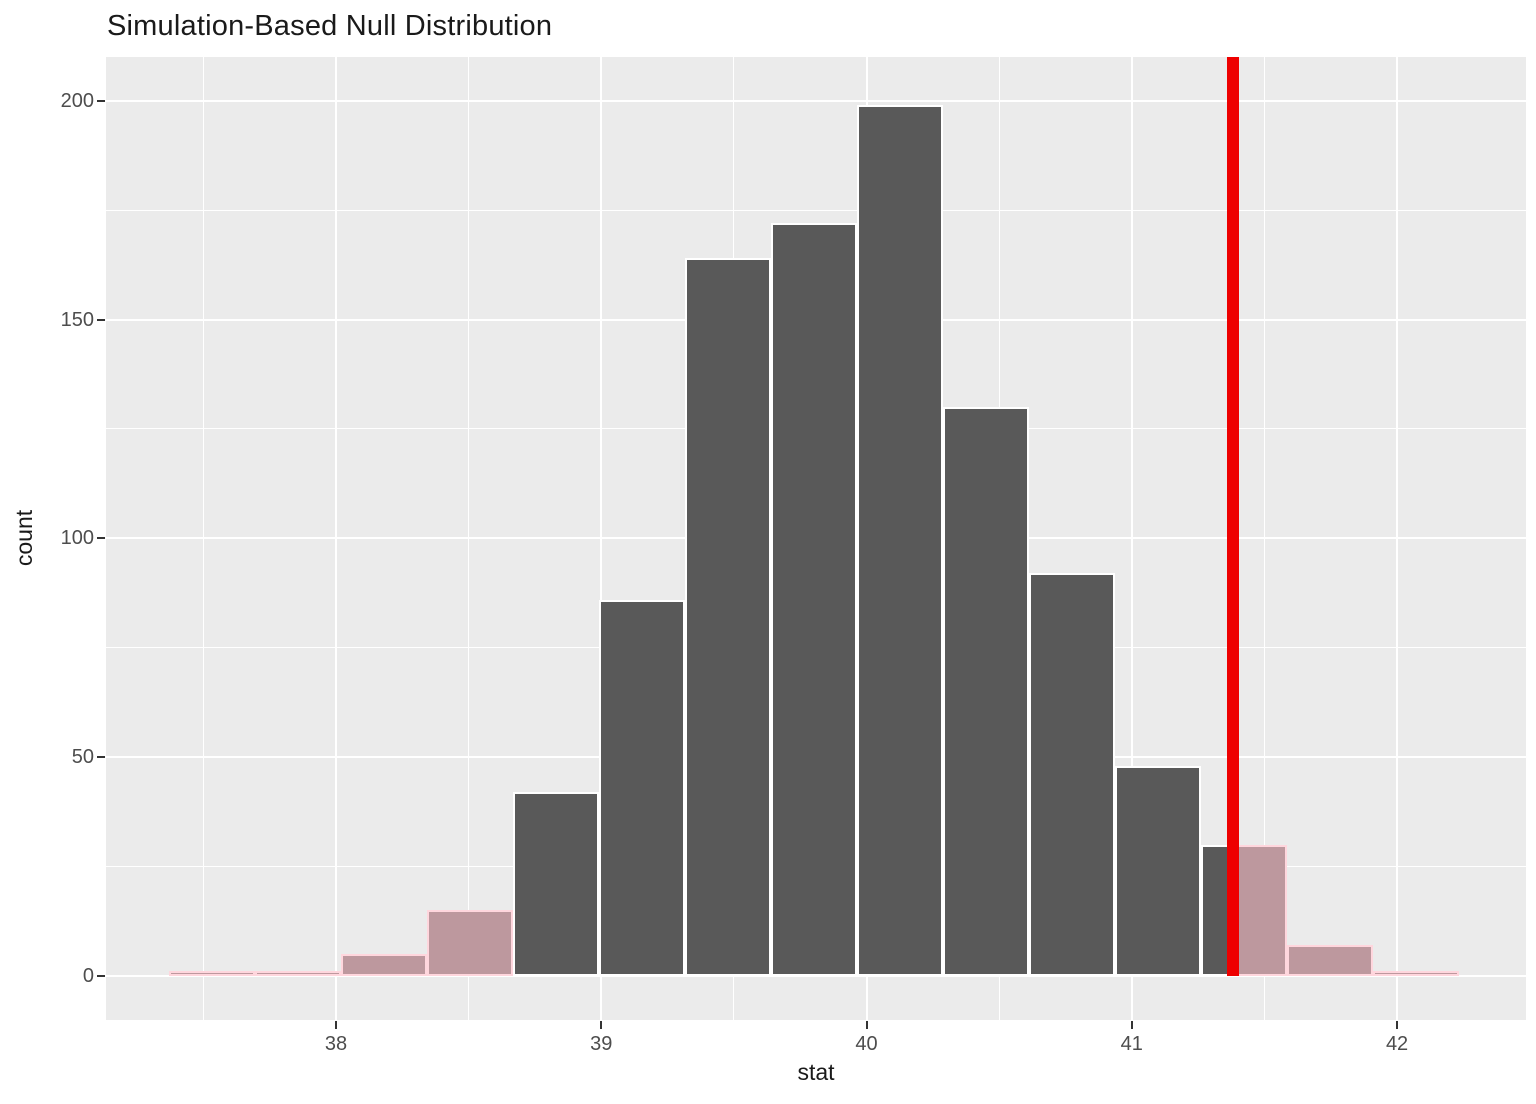  What do you see at coordinates (77, 538) in the screenshot?
I see `y-tick-label: 100` at bounding box center [77, 538].